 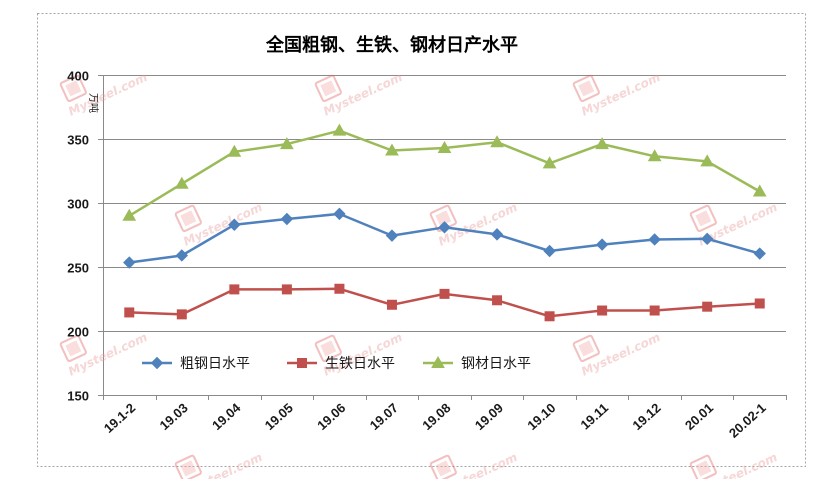 What do you see at coordinates (78, 332) in the screenshot?
I see `y-tick-label: 200` at bounding box center [78, 332].